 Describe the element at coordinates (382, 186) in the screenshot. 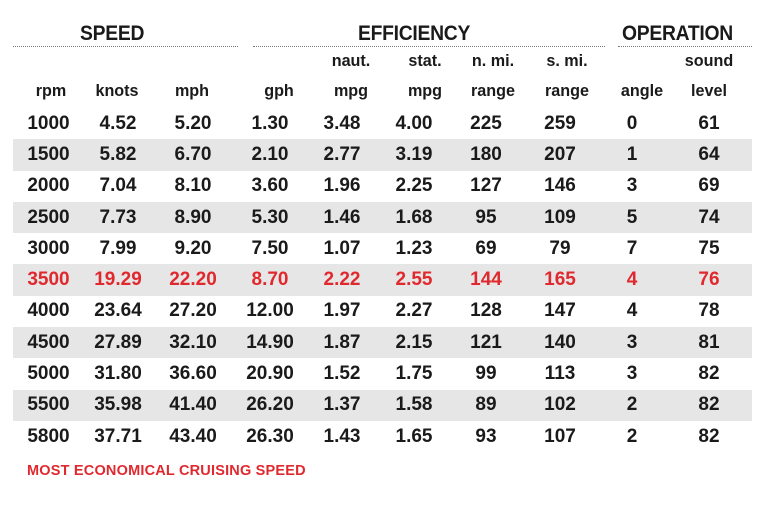

I see `table-row: 2000 7.04 8.10 3.60 1.96 2.25 127 146 3 69` at that location.